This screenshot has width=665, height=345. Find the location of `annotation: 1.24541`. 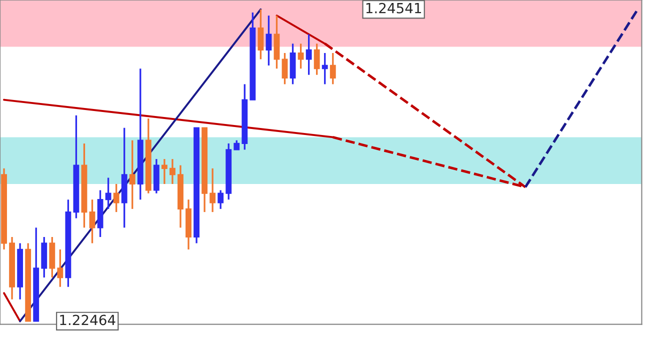

annotation: 1.24541 is located at coordinates (394, 8).